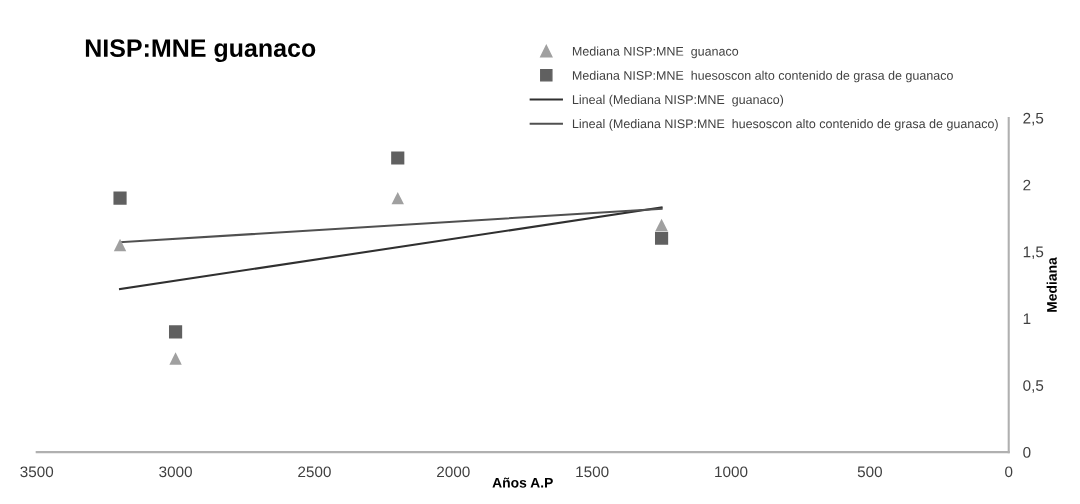 Image resolution: width=1080 pixels, height=504 pixels. I want to click on x-tick-label: 500, so click(870, 472).